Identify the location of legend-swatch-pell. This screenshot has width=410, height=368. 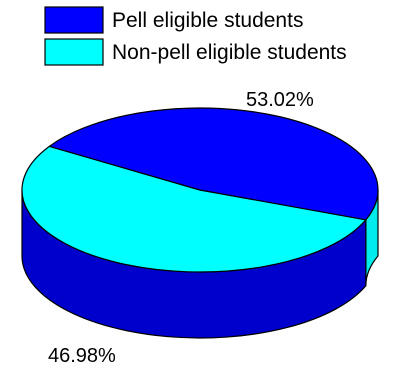
(74, 20).